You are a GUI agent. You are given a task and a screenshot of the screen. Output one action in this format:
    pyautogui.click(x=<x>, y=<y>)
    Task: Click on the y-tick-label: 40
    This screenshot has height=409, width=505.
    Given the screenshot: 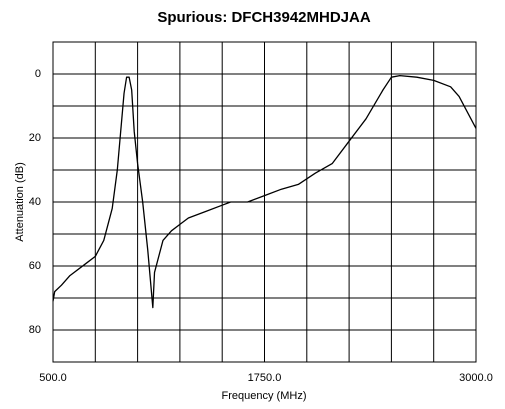 What is the action you would take?
    pyautogui.click(x=35, y=202)
    